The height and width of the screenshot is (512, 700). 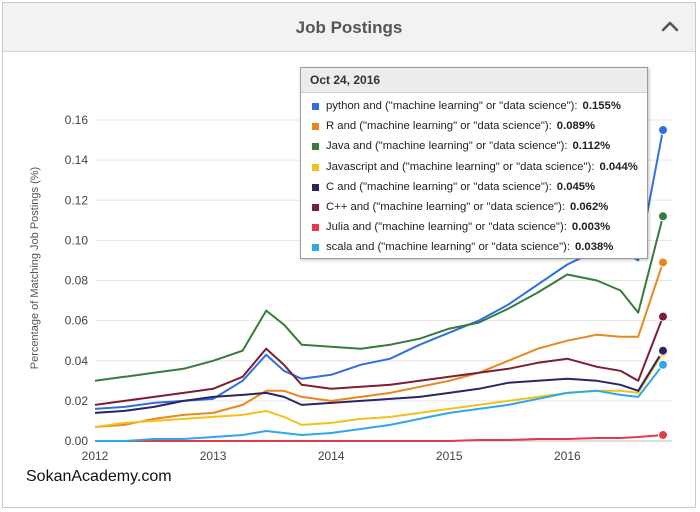 What do you see at coordinates (589, 206) in the screenshot?
I see `tooltip-row-value: 0.062%` at bounding box center [589, 206].